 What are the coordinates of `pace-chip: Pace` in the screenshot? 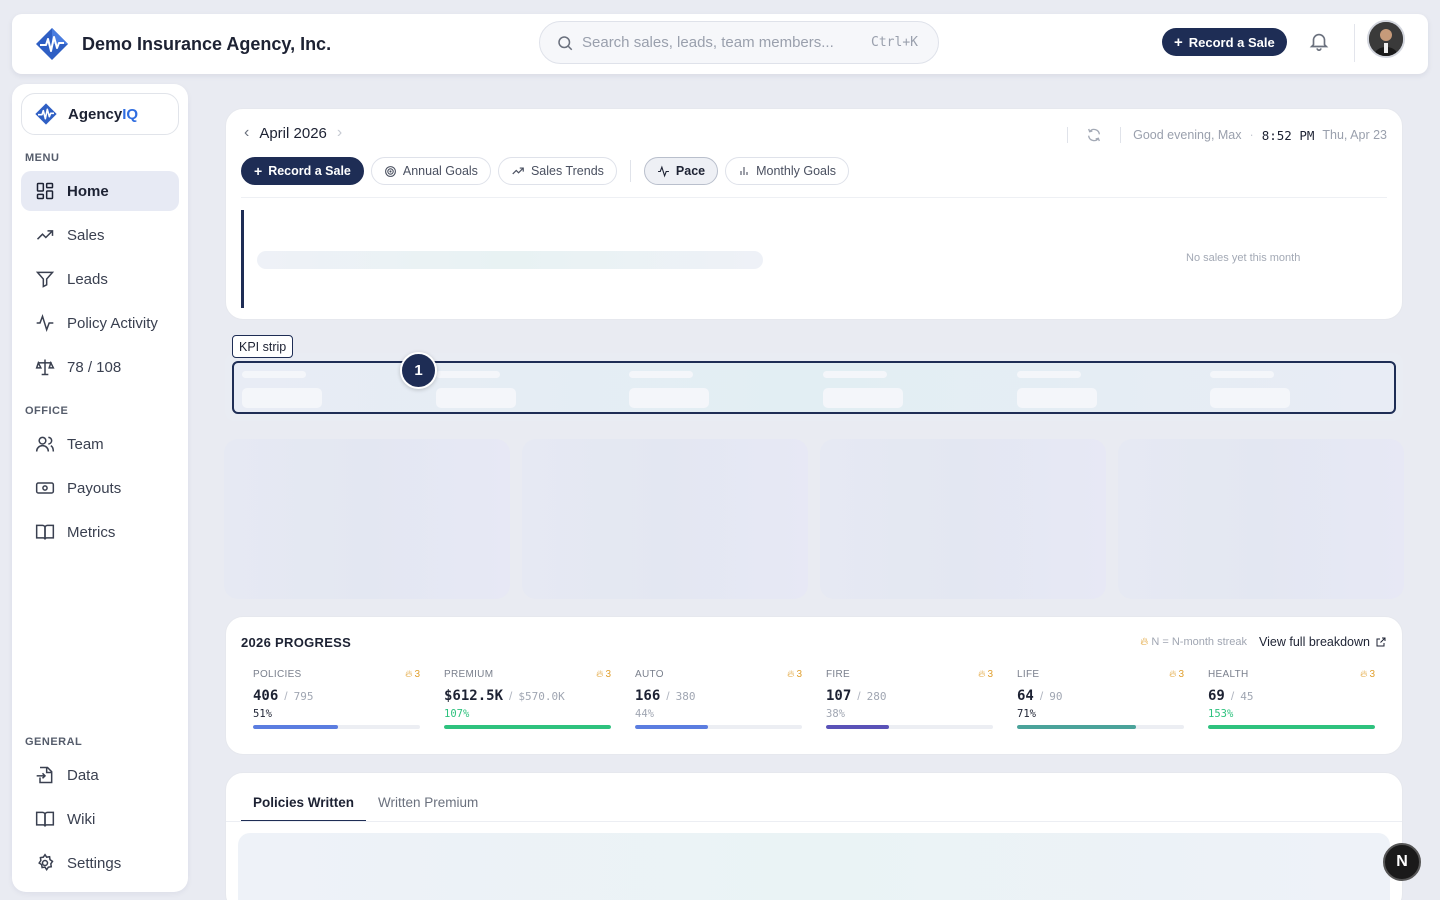 It's located at (681, 171).